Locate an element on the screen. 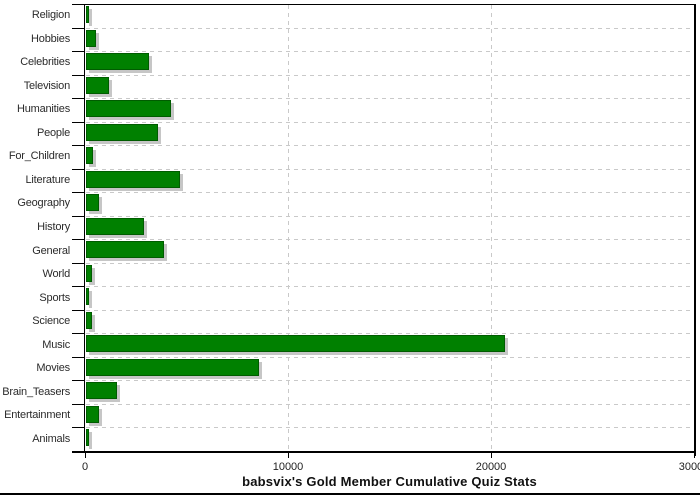  y-axis-label: Literature is located at coordinates (48, 179).